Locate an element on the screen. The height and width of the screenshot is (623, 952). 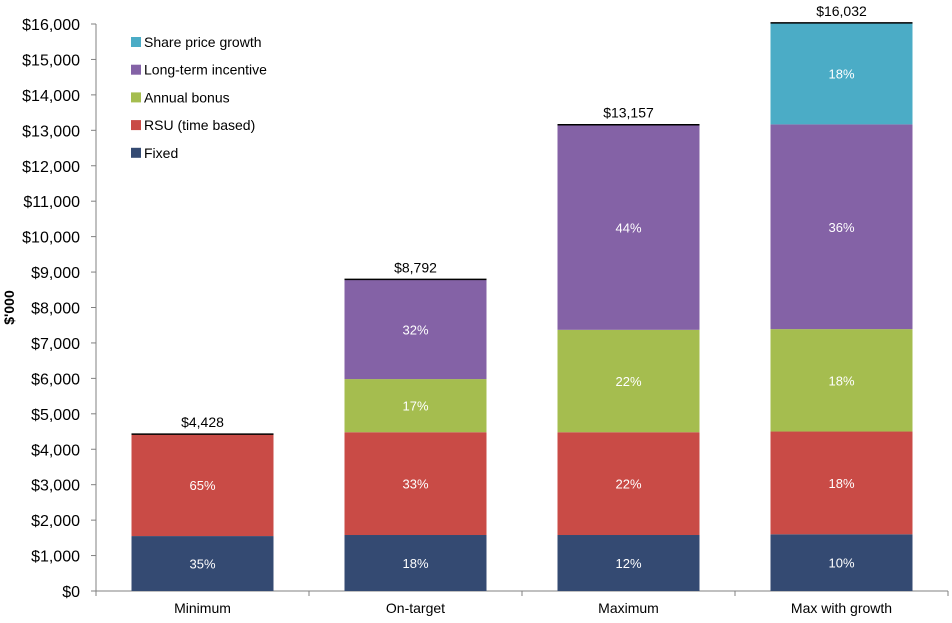
bar-segment-rsu-time-based-minimum is located at coordinates (202, 485).